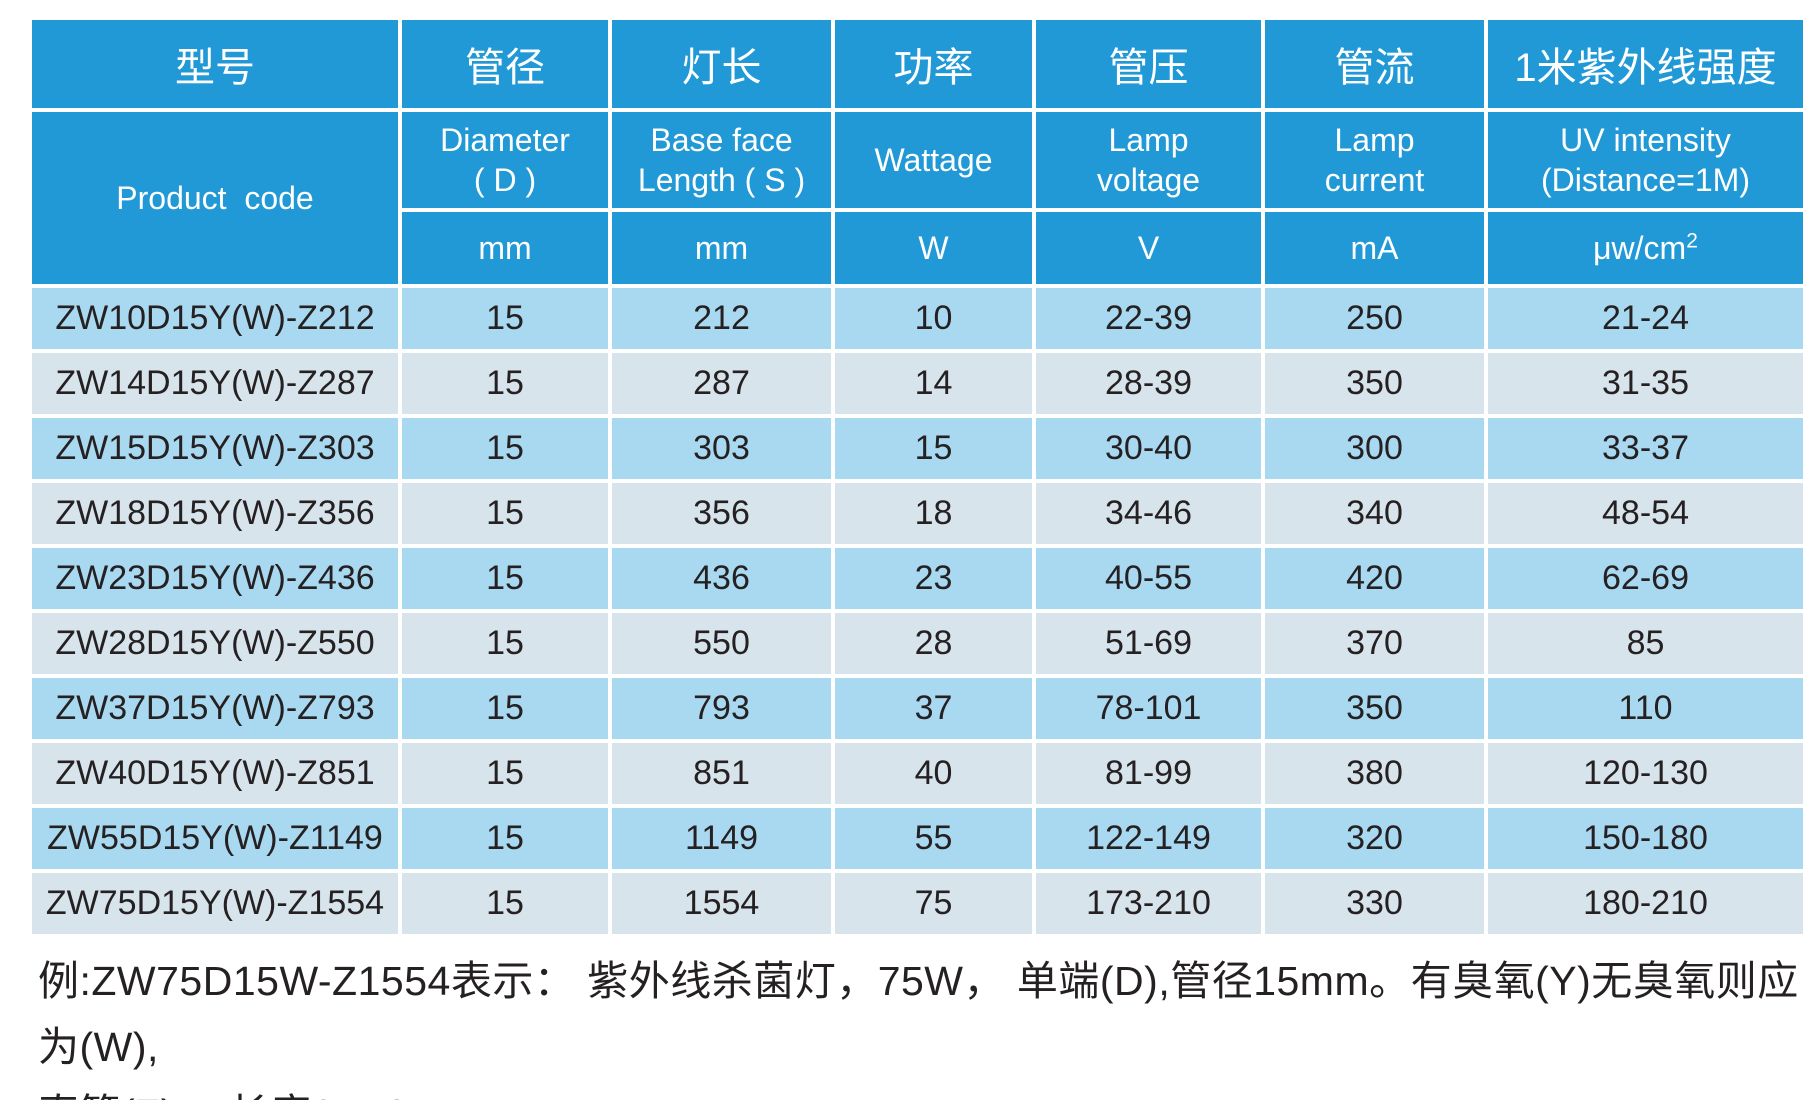 This screenshot has height=1100, width=1816. What do you see at coordinates (1374, 513) in the screenshot?
I see `cell-current: 340` at bounding box center [1374, 513].